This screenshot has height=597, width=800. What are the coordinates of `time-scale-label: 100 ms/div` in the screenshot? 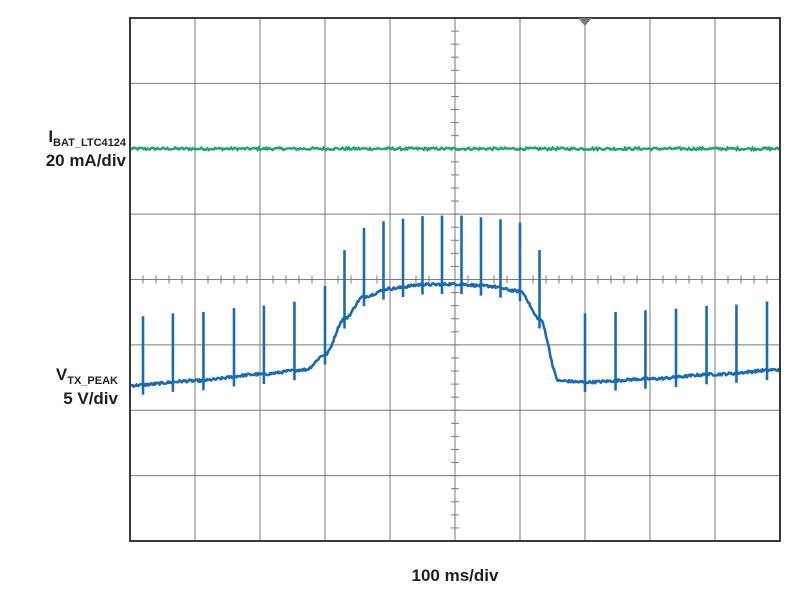 It's located at (455, 575).